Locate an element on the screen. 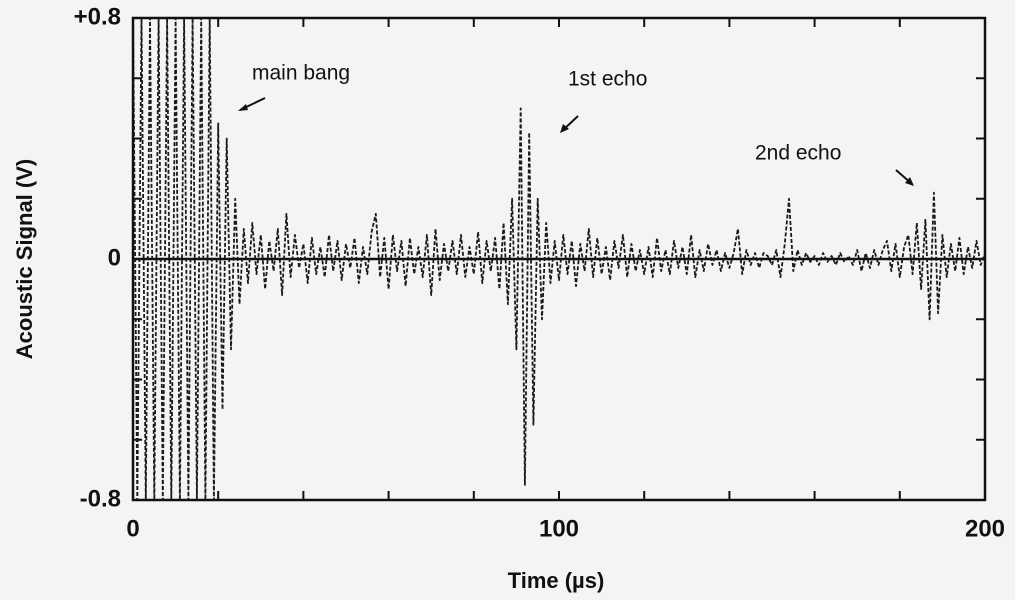 Image resolution: width=1015 pixels, height=600 pixels. x-tick-label: 100 is located at coordinates (559, 528).